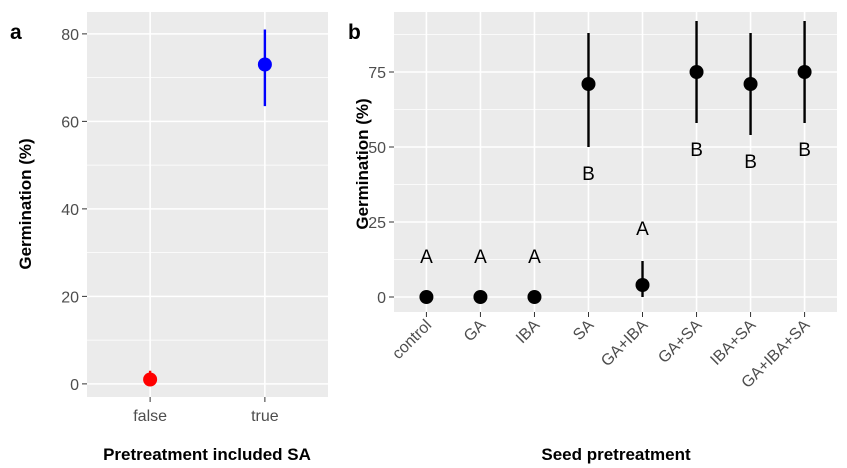 This screenshot has height=468, width=847. Describe the element at coordinates (381, 186) in the screenshot. I see `panel-b-y-axis: 0 25 50 75` at that location.